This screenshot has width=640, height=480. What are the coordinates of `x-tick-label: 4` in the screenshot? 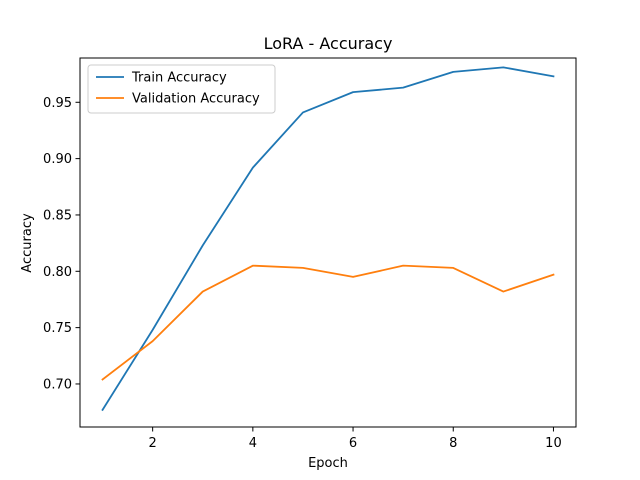 It's located at (253, 443).